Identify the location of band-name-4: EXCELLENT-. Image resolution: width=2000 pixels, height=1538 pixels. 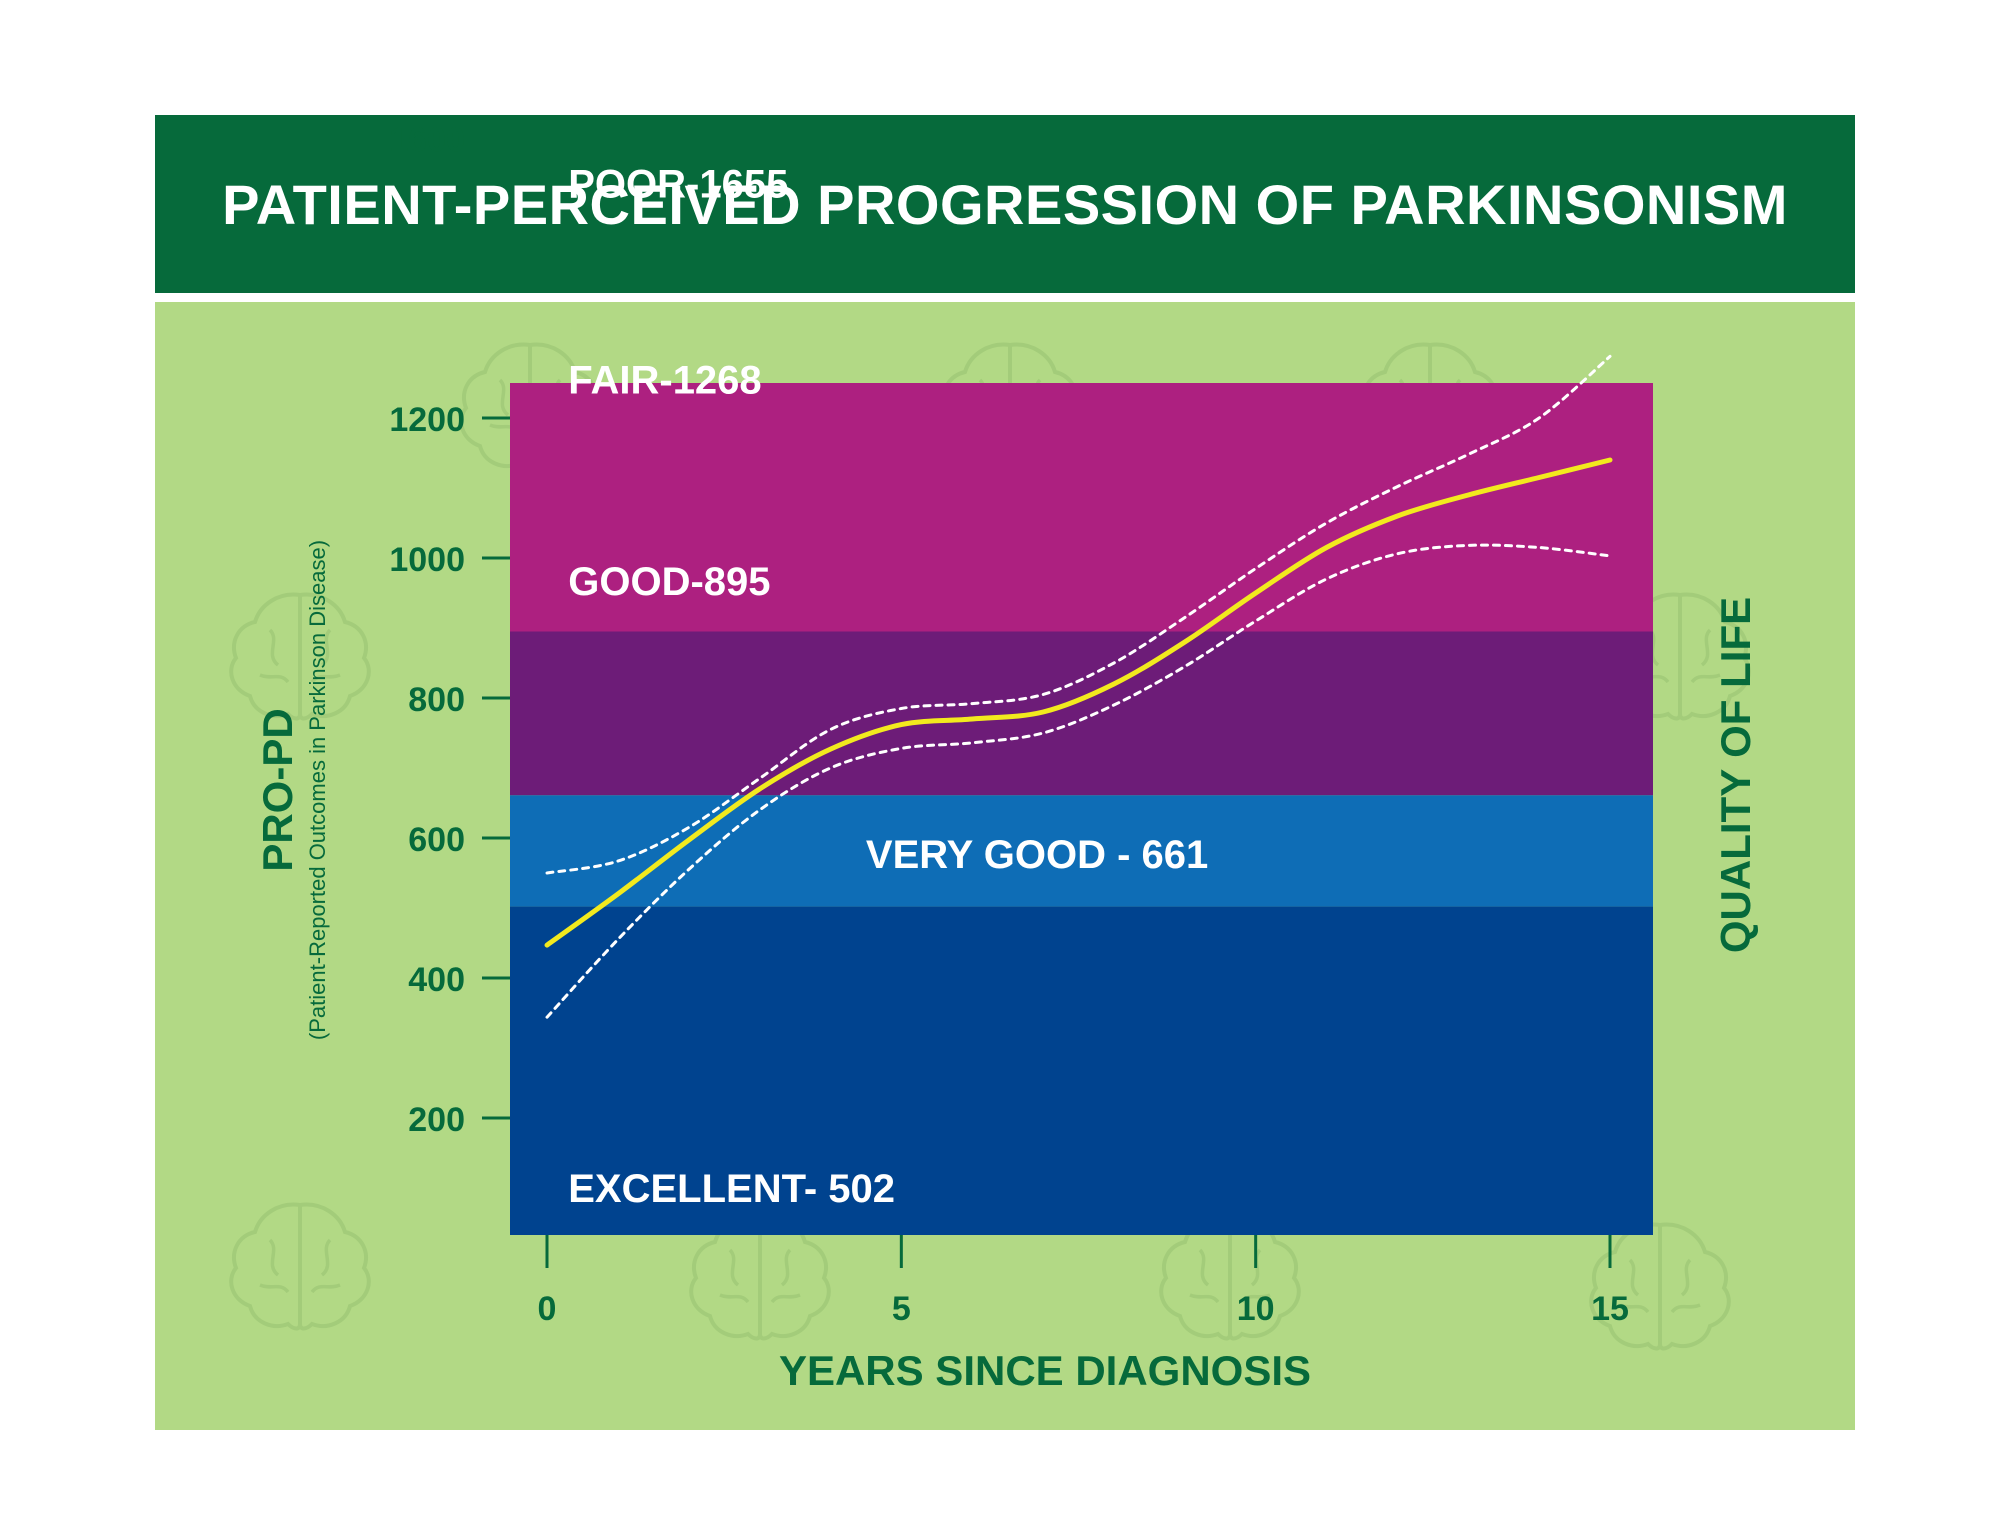
(698, 1189).